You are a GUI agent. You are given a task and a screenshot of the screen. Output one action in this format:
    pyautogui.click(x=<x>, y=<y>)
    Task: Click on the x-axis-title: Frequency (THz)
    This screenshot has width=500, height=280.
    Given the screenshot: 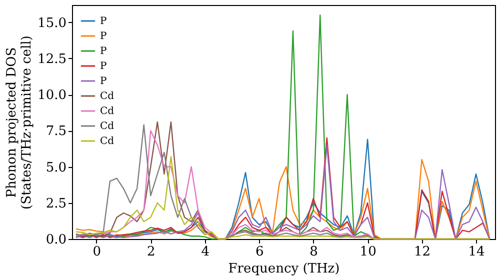 What is the action you would take?
    pyautogui.click(x=284, y=269)
    